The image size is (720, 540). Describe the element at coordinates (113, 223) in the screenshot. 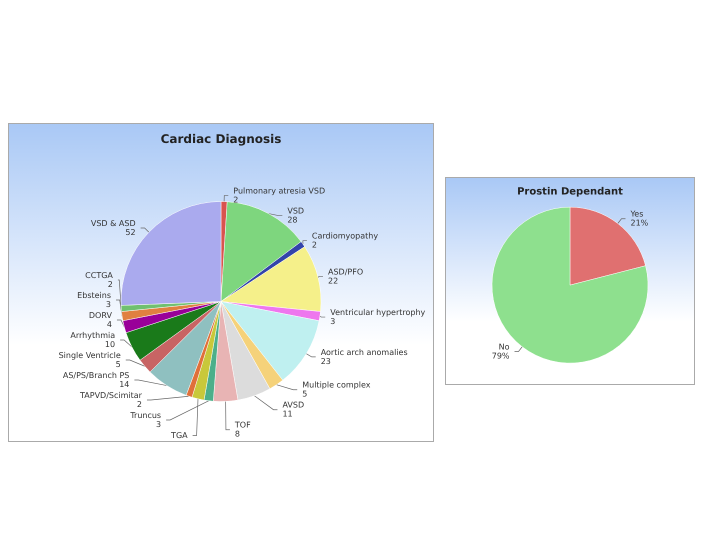

I see `slice-label: VSD & ASD` at that location.